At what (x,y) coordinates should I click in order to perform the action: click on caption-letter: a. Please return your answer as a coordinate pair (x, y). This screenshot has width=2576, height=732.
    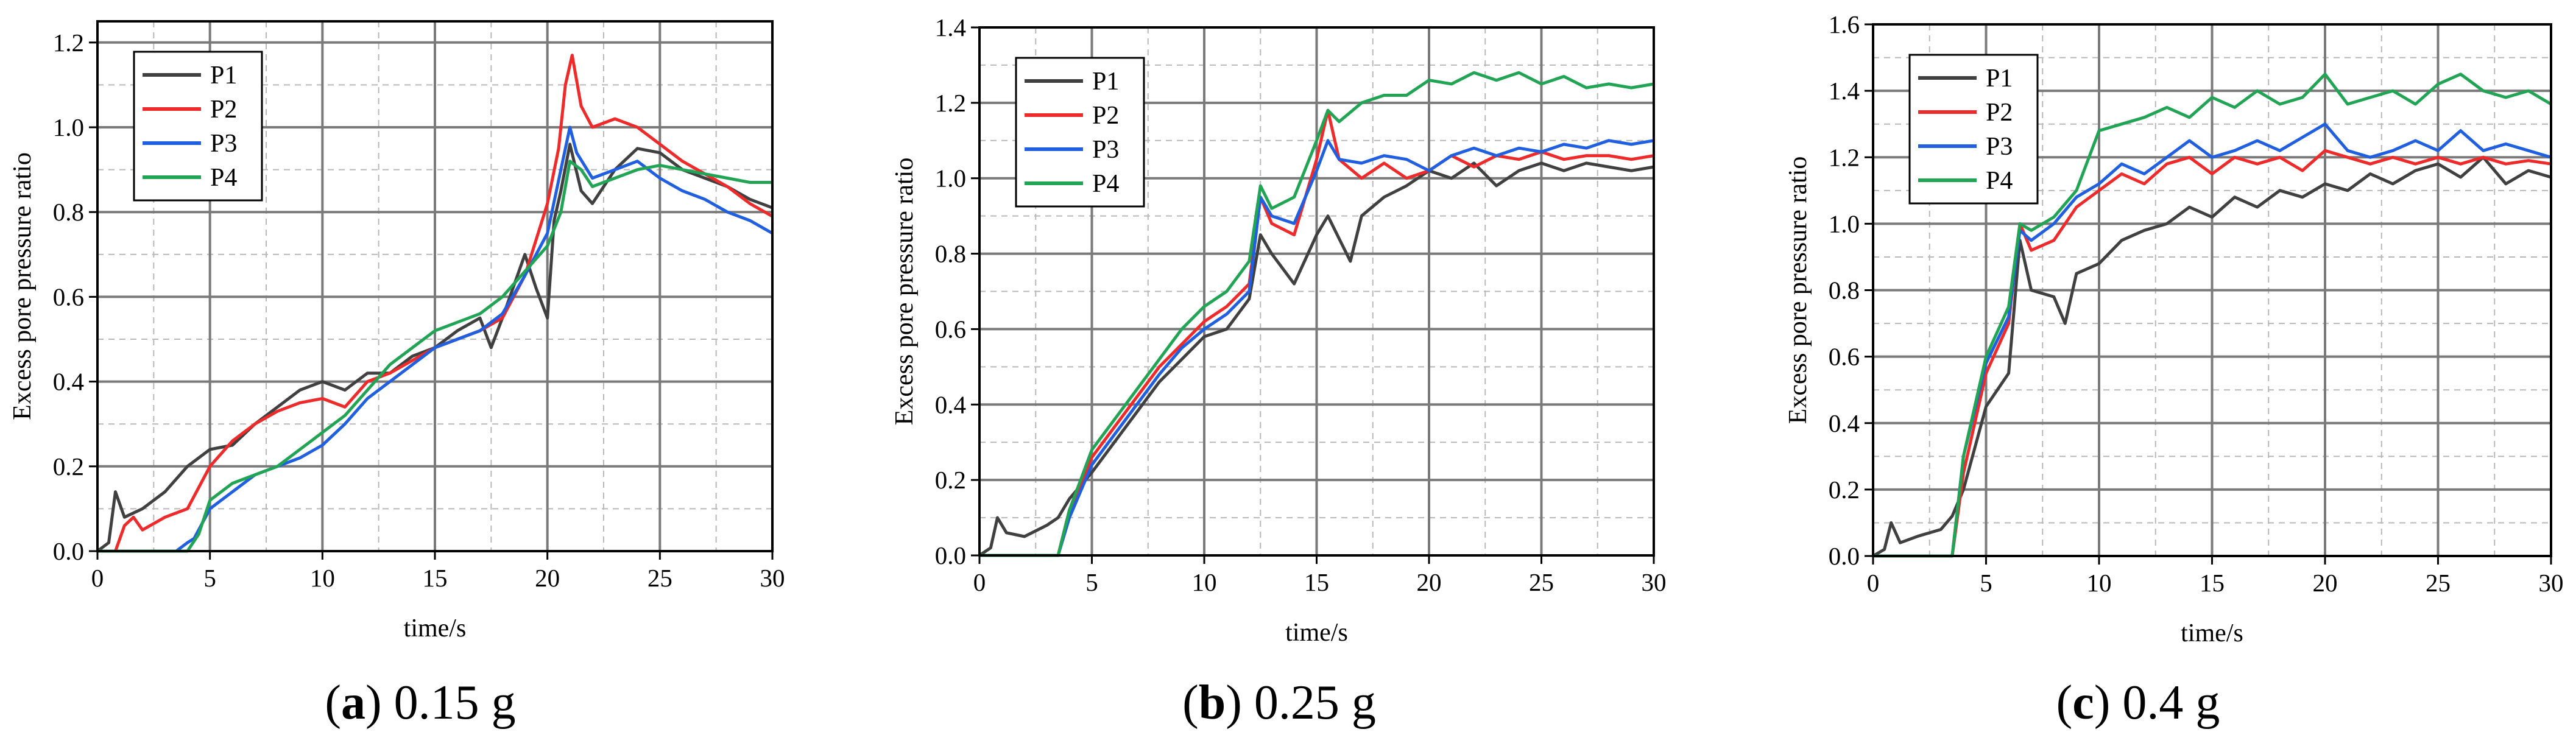
    Looking at the image, I should click on (353, 703).